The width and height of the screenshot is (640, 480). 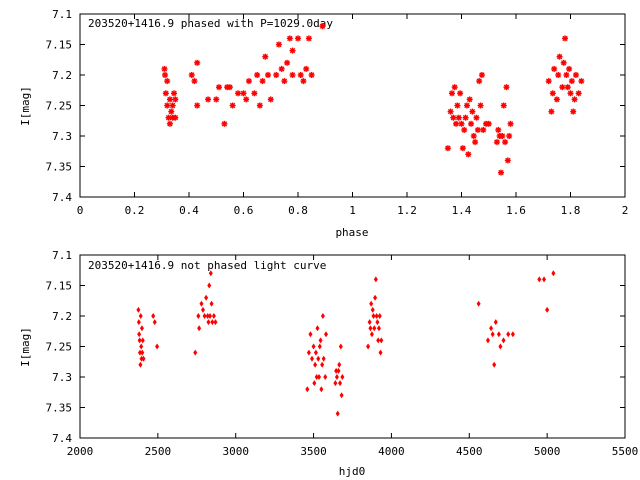 I want to click on y-tick-label: 7.3, so click(x=62, y=136).